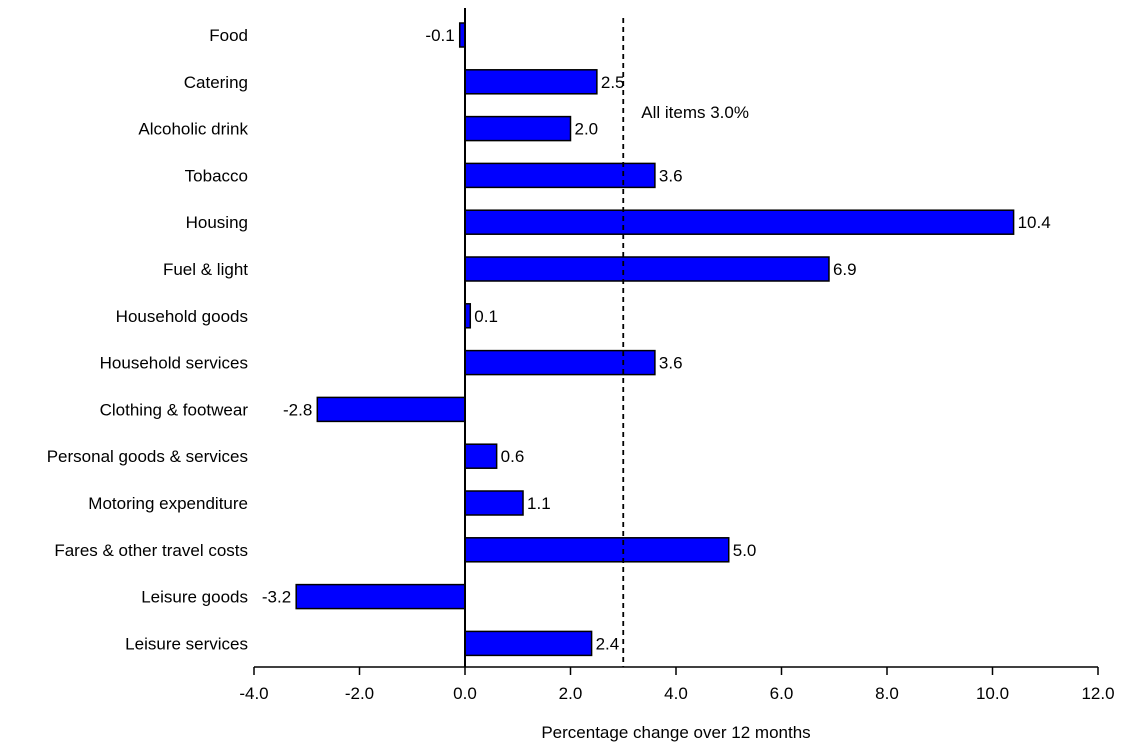  What do you see at coordinates (216, 175) in the screenshot?
I see `category-label: Tobacco` at bounding box center [216, 175].